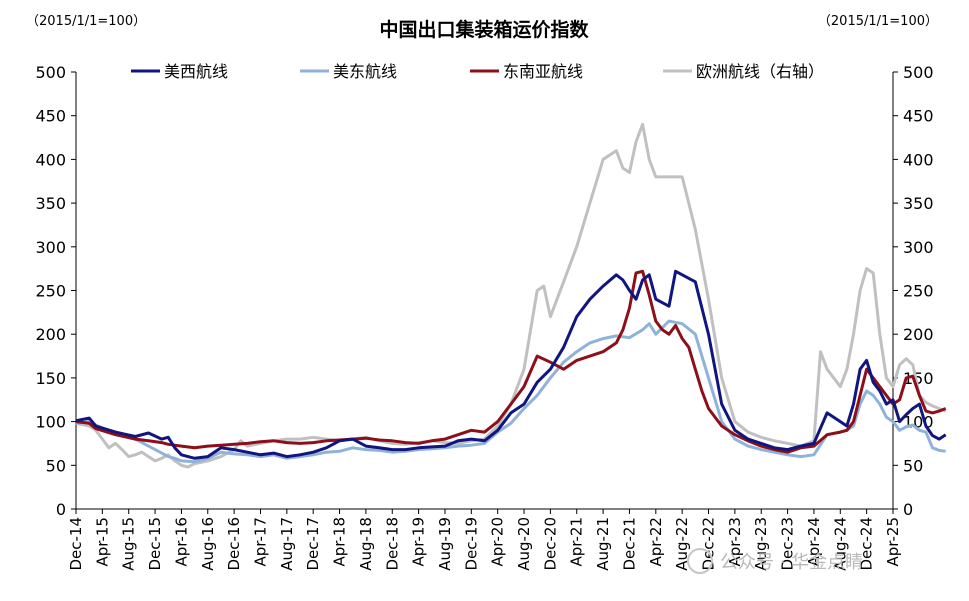 This screenshot has width=969, height=601. I want to click on x-tick-label: Apr-21, so click(577, 542).